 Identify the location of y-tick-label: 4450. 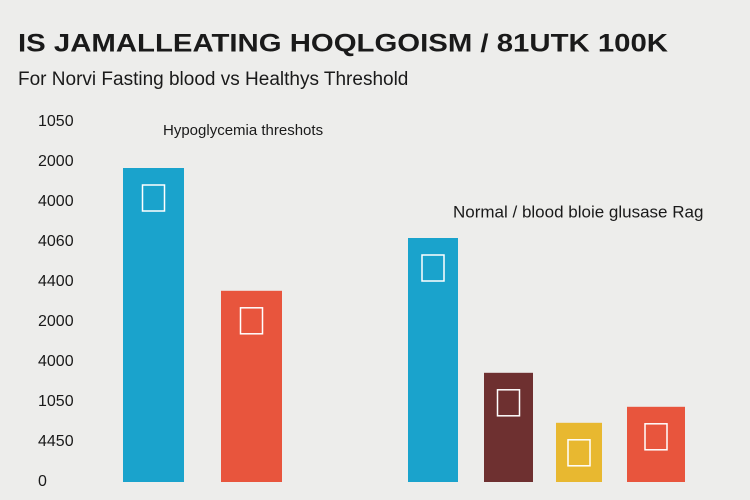
(56, 441).